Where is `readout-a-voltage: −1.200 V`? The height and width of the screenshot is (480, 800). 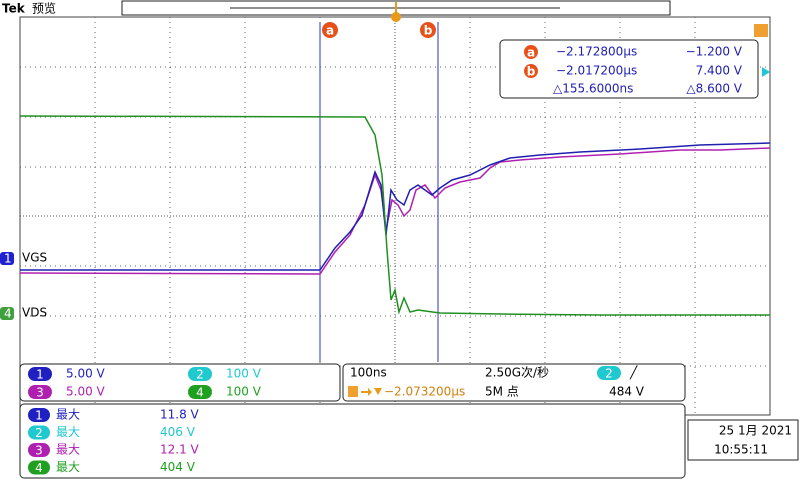
readout-a-voltage: −1.200 V is located at coordinates (714, 52).